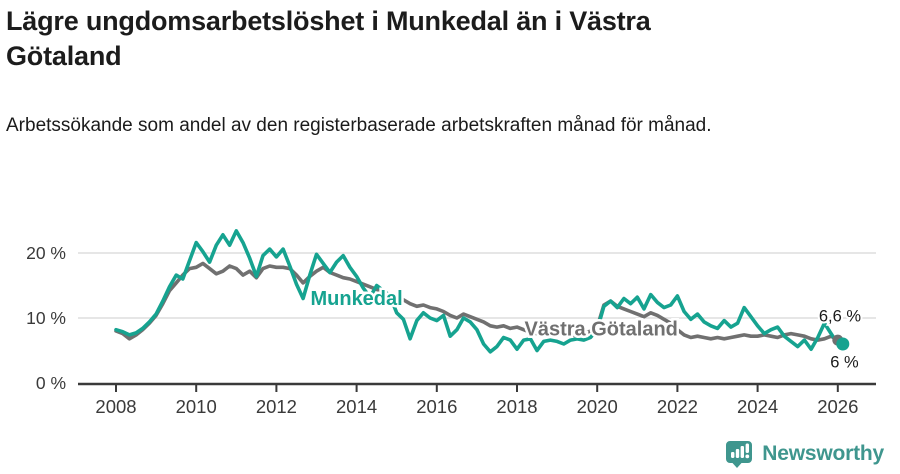 Image resolution: width=900 pixels, height=474 pixels. Describe the element at coordinates (46, 253) in the screenshot. I see `y-tick-label: 20 %` at that location.